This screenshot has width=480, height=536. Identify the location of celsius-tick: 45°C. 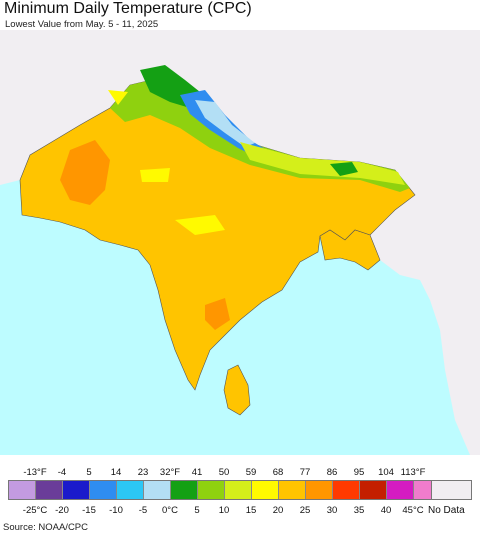
(413, 510).